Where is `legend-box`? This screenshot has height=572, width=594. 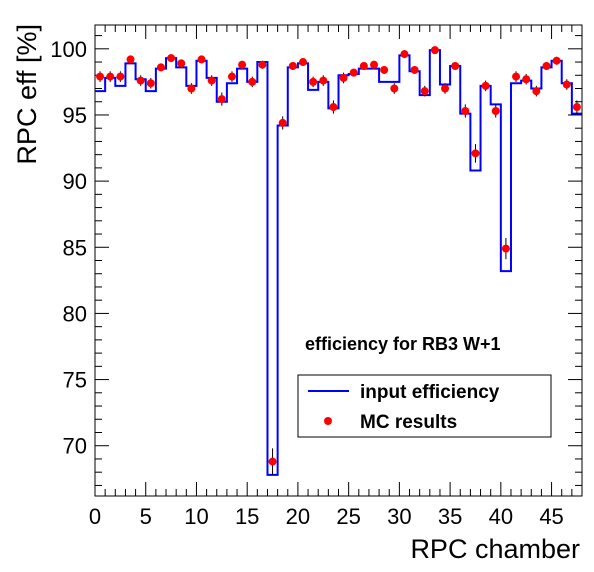
legend-box is located at coordinates (424, 406).